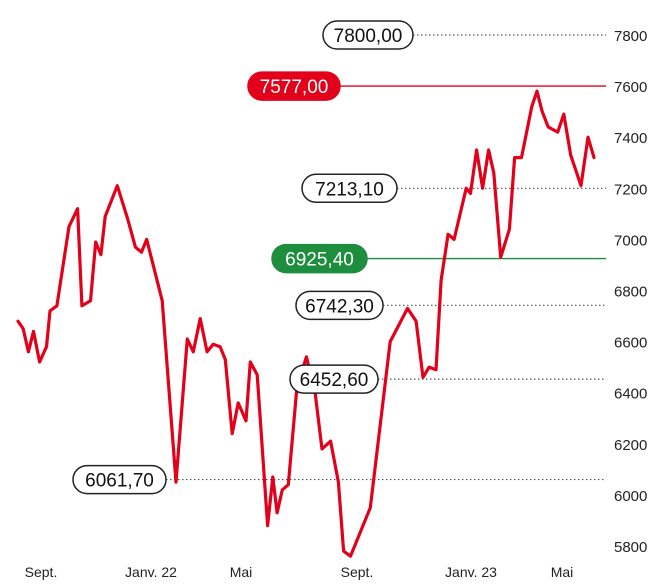  Describe the element at coordinates (151, 572) in the screenshot. I see `x-tick-label-1: Janv. 22` at that location.